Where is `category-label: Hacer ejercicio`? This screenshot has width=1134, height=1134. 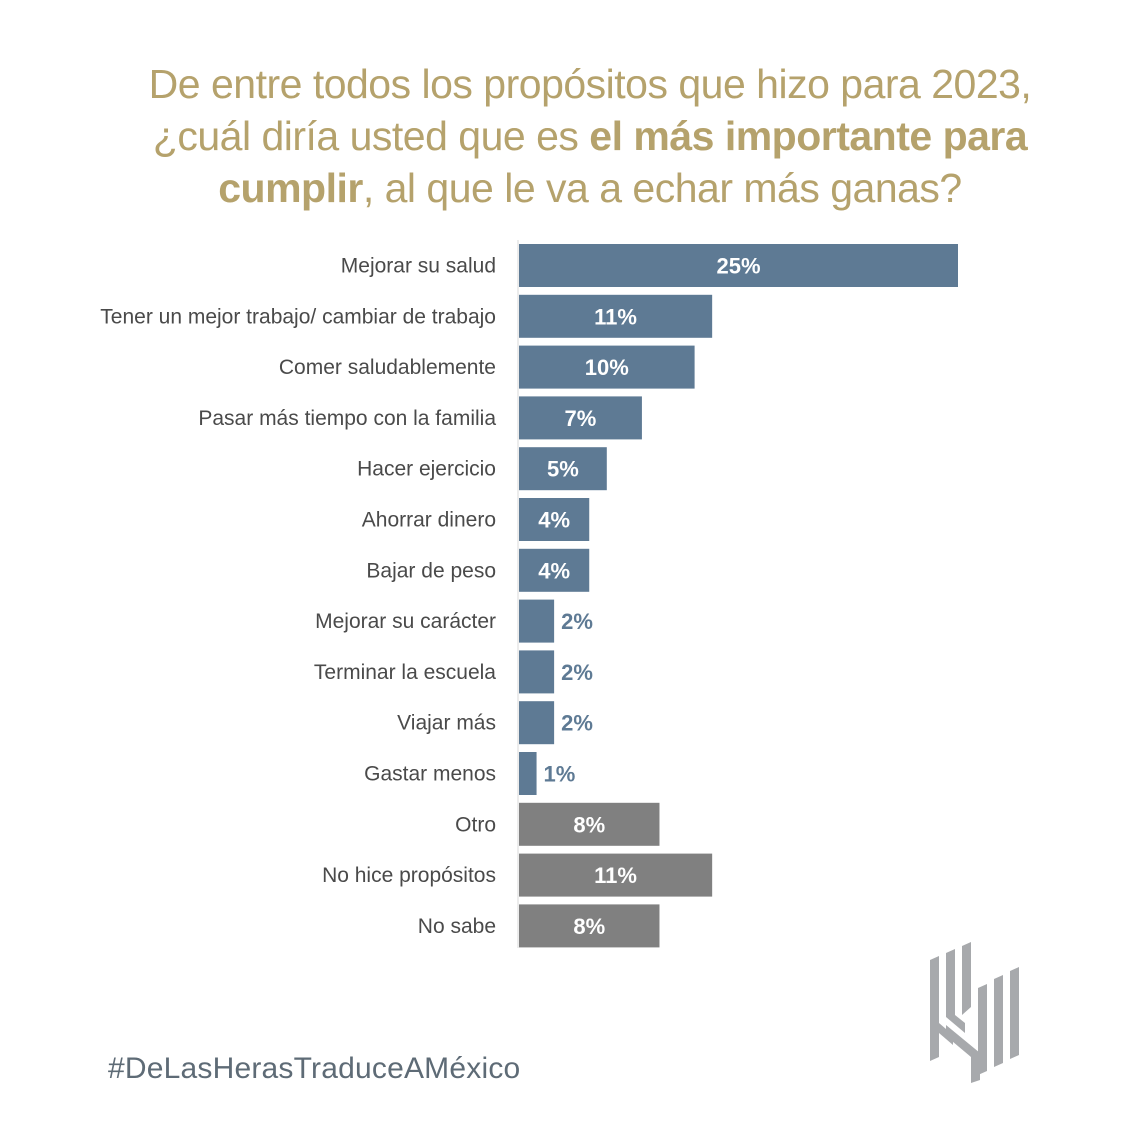
category-label: Hacer ejercicio is located at coordinates (426, 469).